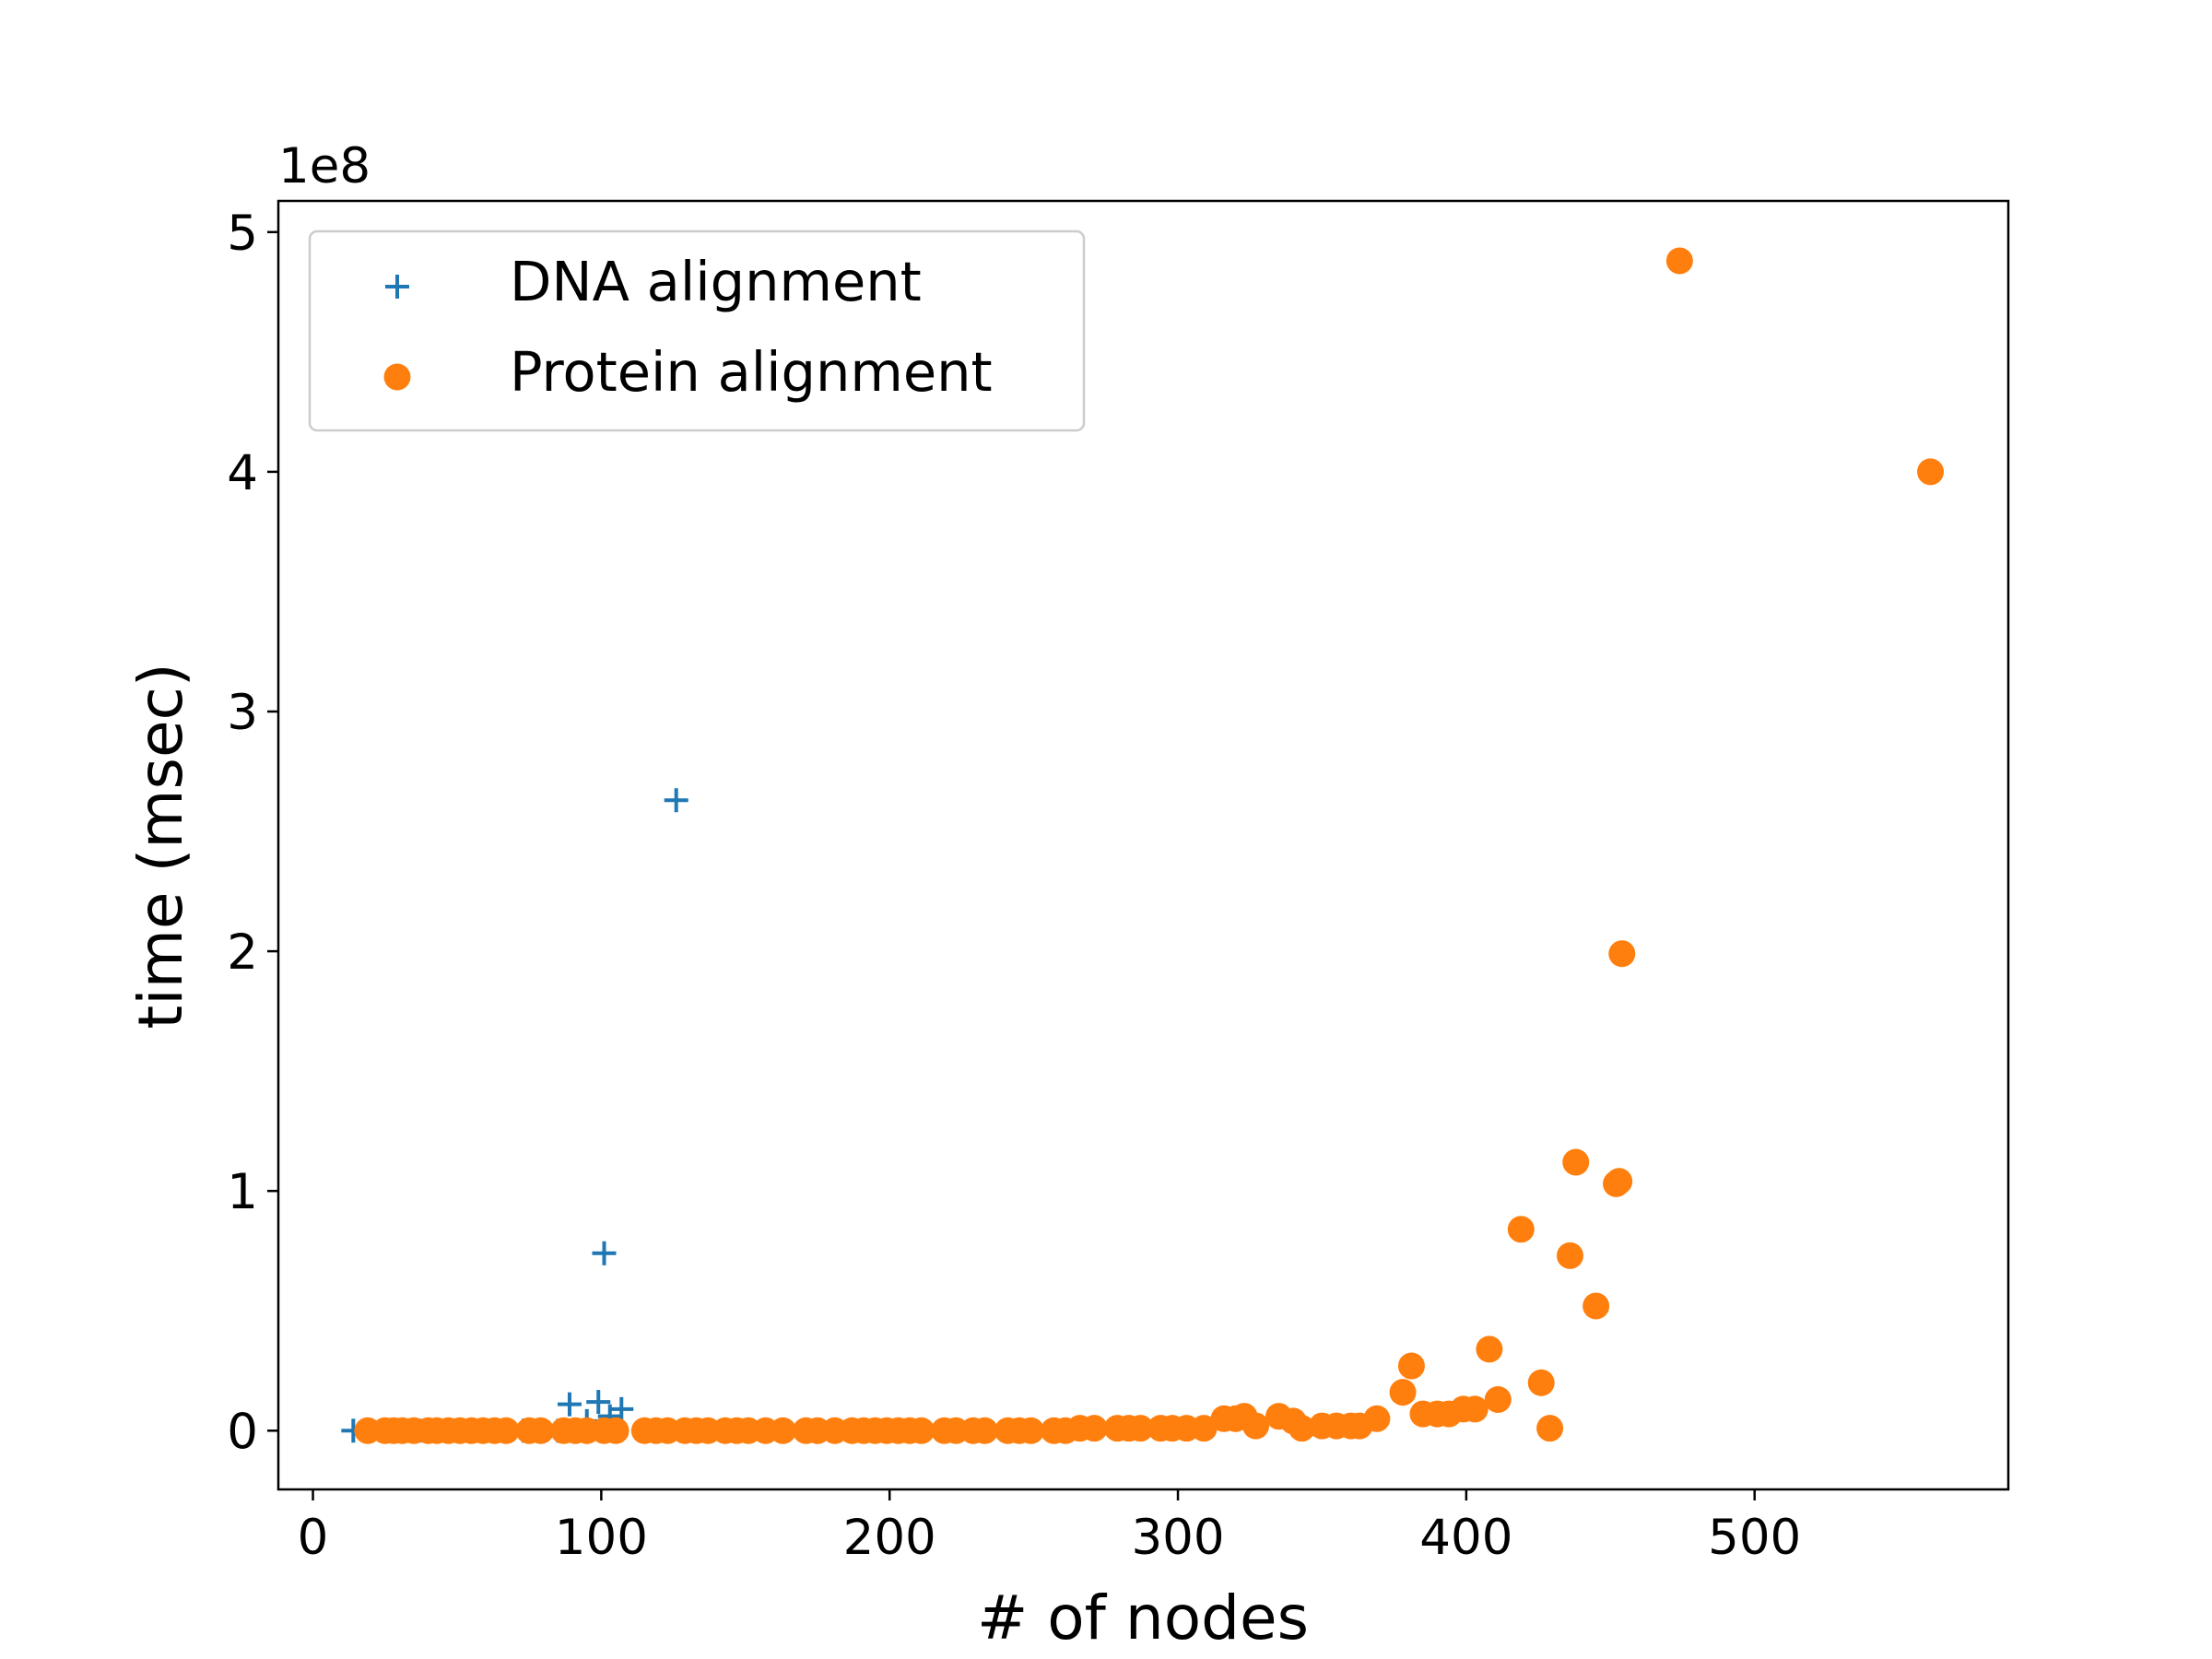  I want to click on series-dna-alignment, so click(514, 1115).